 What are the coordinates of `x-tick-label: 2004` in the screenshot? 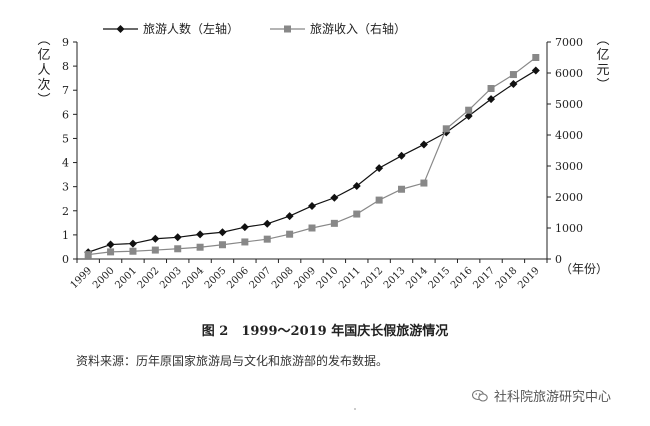 It's located at (193, 278).